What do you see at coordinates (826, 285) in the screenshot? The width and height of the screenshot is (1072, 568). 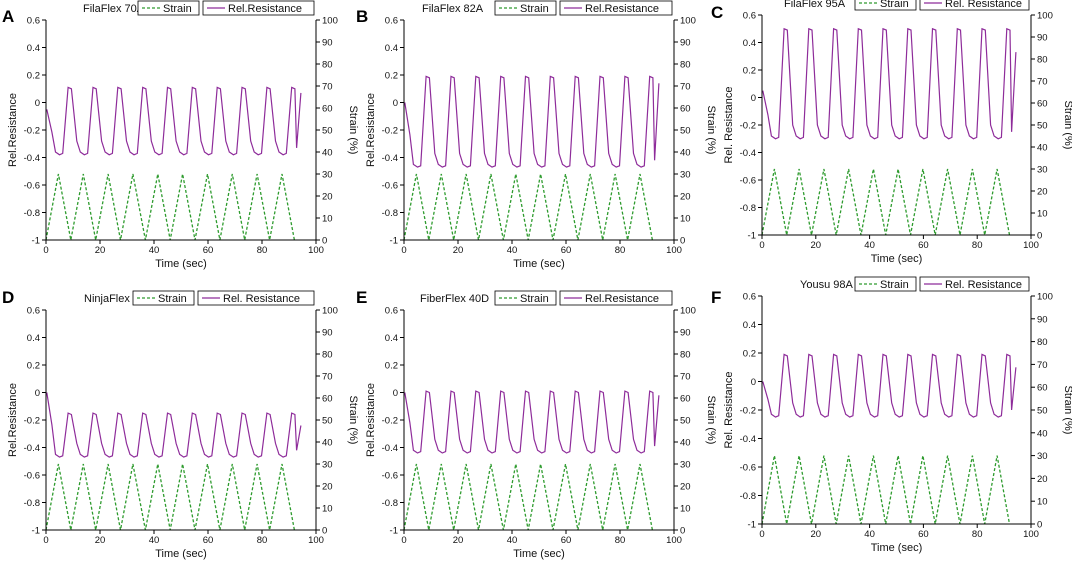 I see `panel-title: Yousu 98A` at bounding box center [826, 285].